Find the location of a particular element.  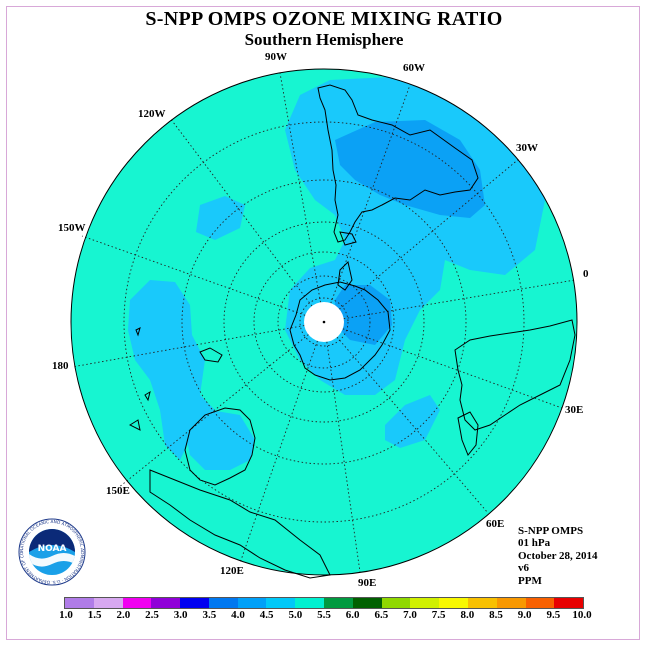

color-bar is located at coordinates (324, 603).